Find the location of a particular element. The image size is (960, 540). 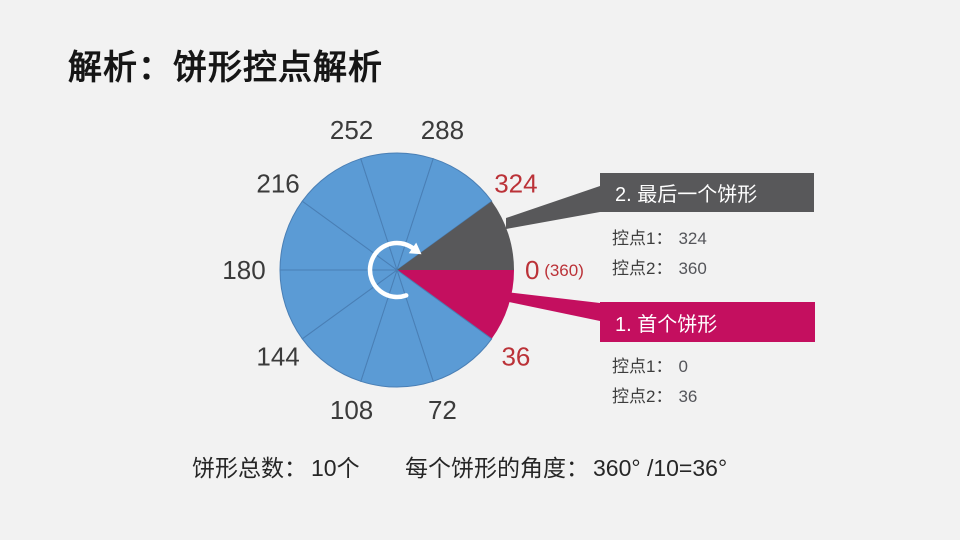

pie-chart is located at coordinates (397, 270).